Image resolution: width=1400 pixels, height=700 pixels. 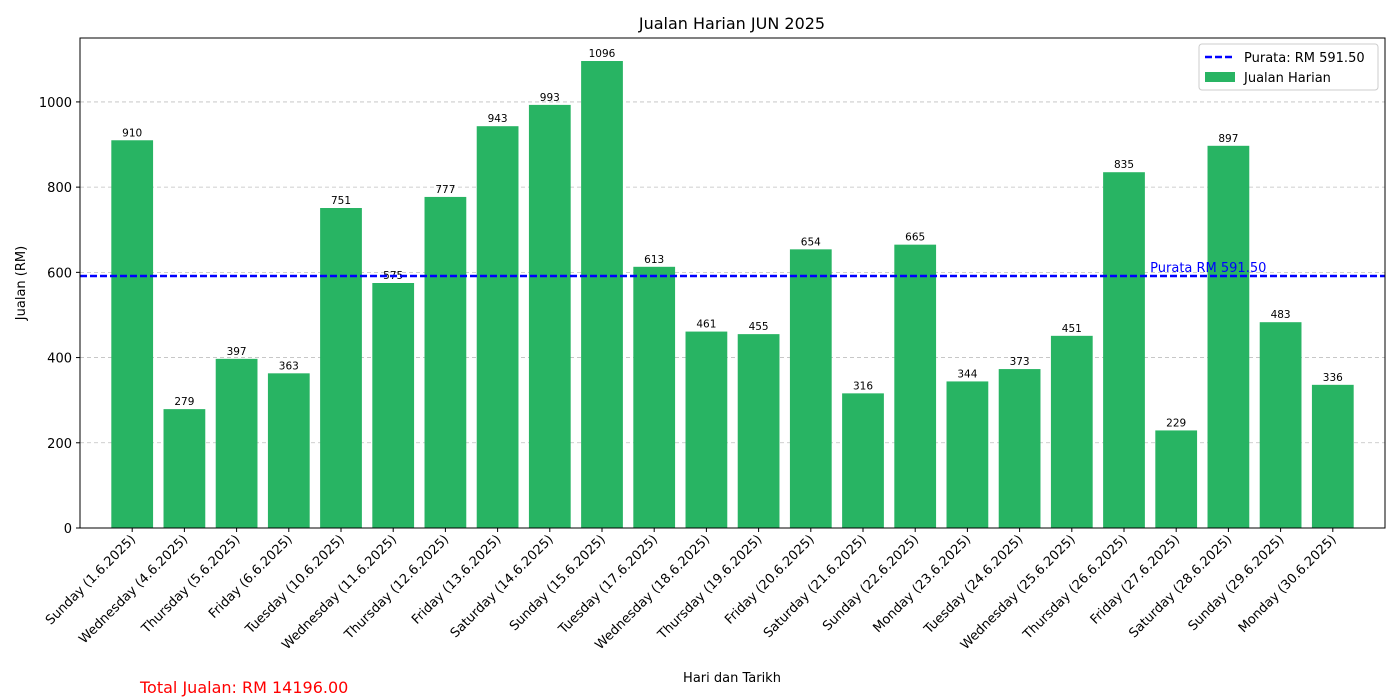 What do you see at coordinates (769, 579) in the screenshot?
I see `x-tick-label: Friday (20.6.2025)` at bounding box center [769, 579].